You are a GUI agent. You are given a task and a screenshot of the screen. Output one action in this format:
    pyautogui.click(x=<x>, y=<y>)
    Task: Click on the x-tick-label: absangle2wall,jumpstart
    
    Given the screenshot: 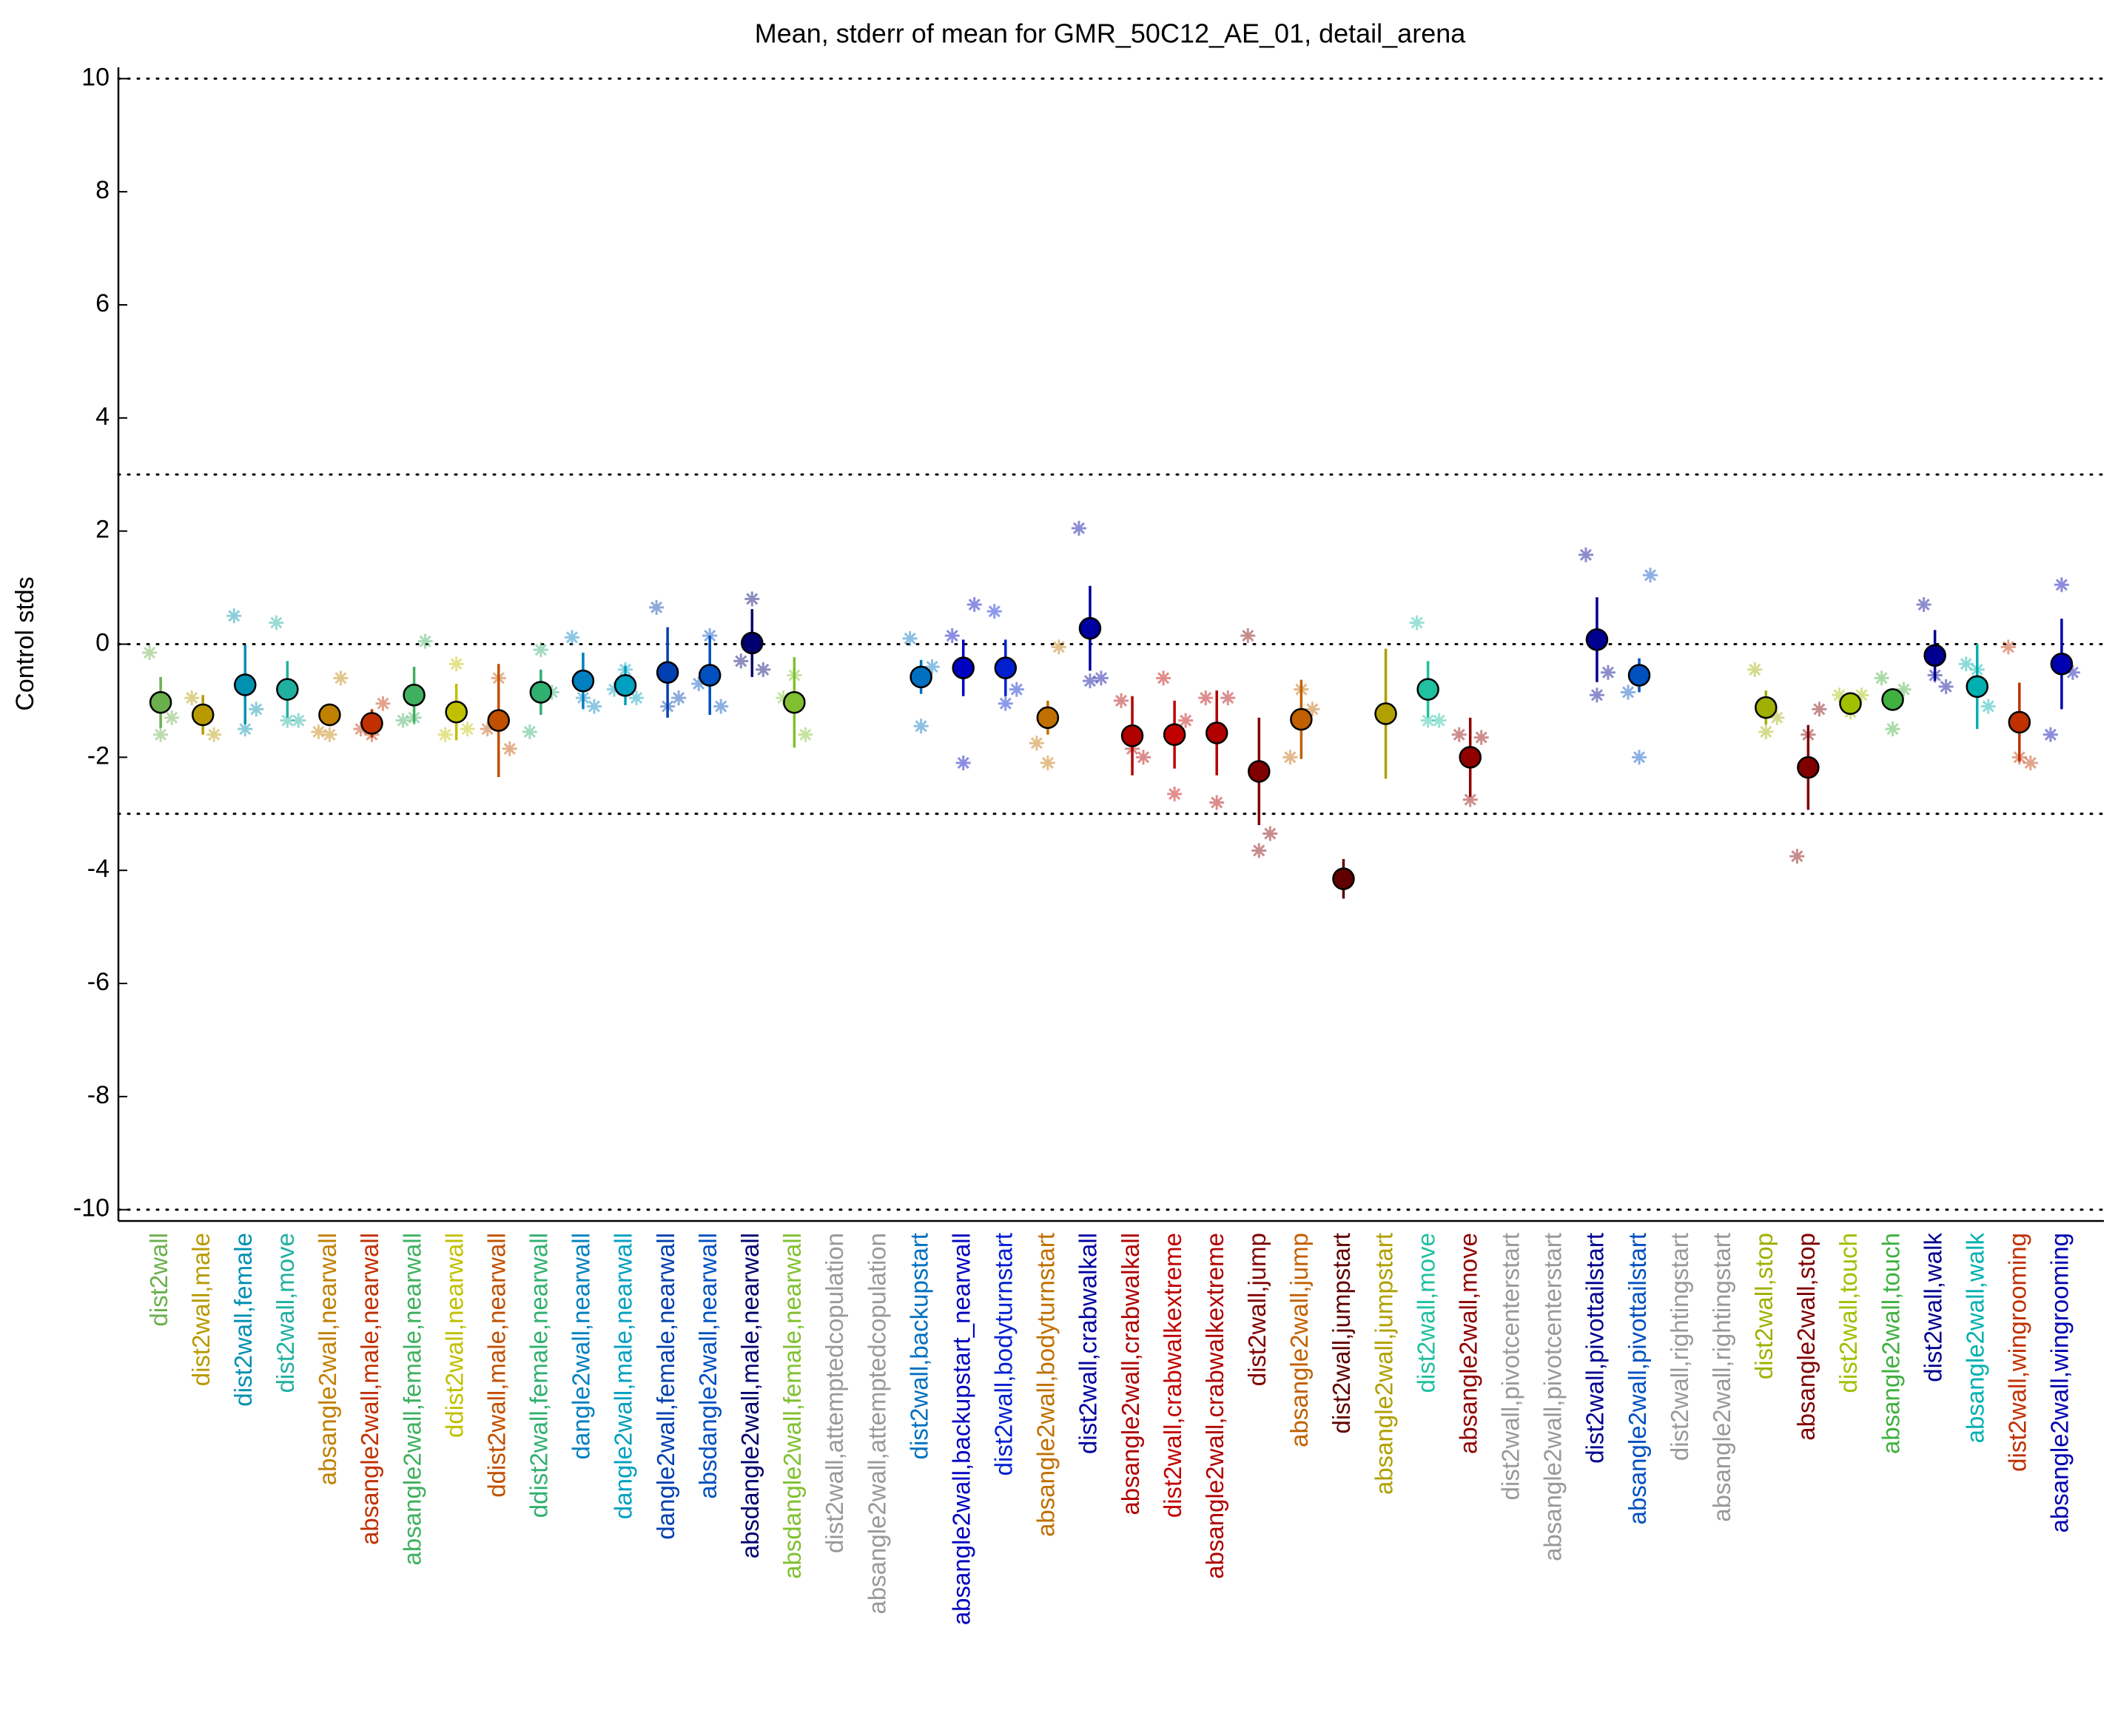 What is the action you would take?
    pyautogui.click(x=1383, y=1364)
    